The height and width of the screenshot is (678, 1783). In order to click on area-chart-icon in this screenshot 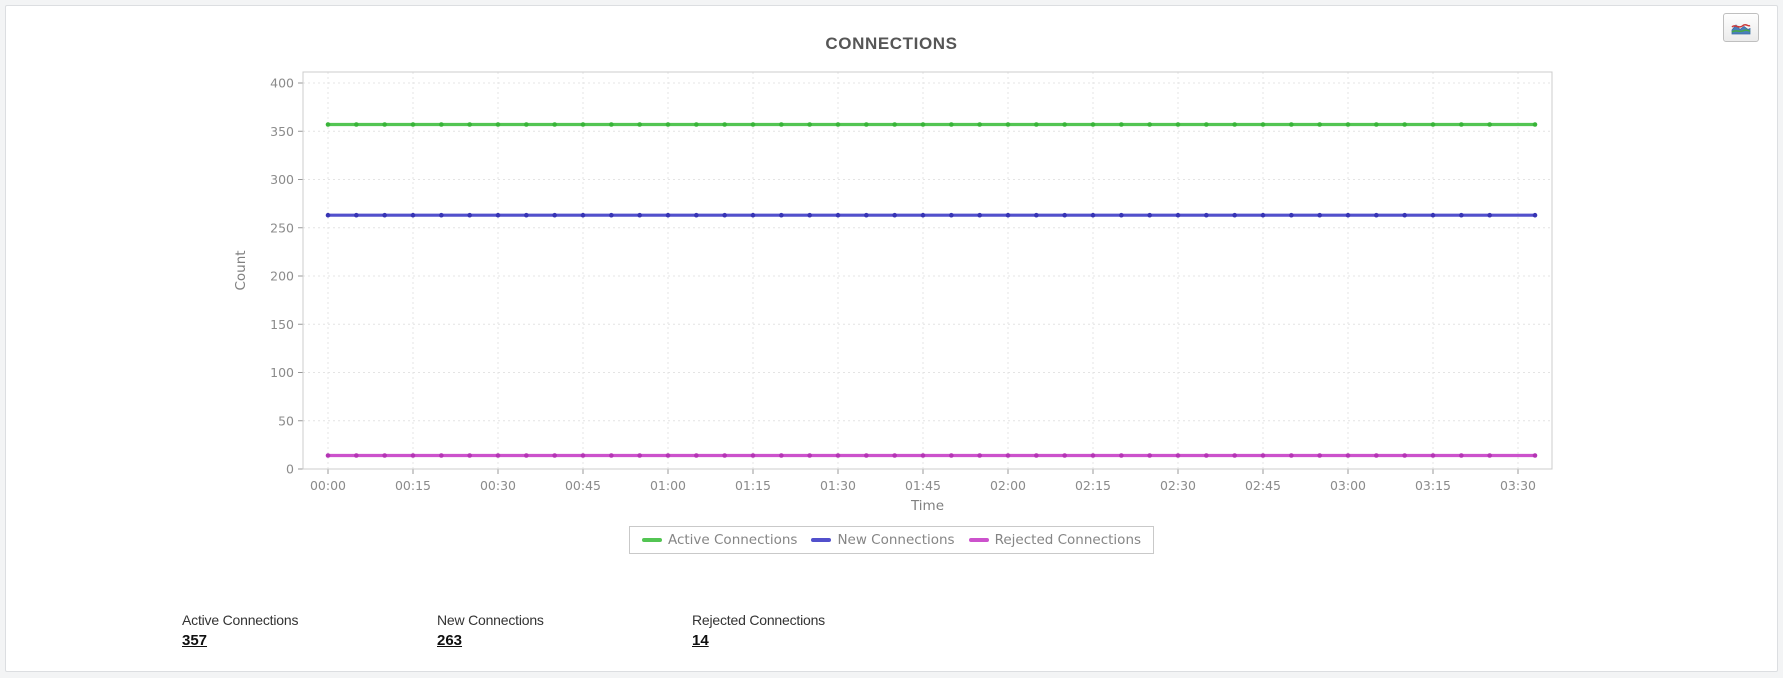, I will do `click(1741, 28)`.